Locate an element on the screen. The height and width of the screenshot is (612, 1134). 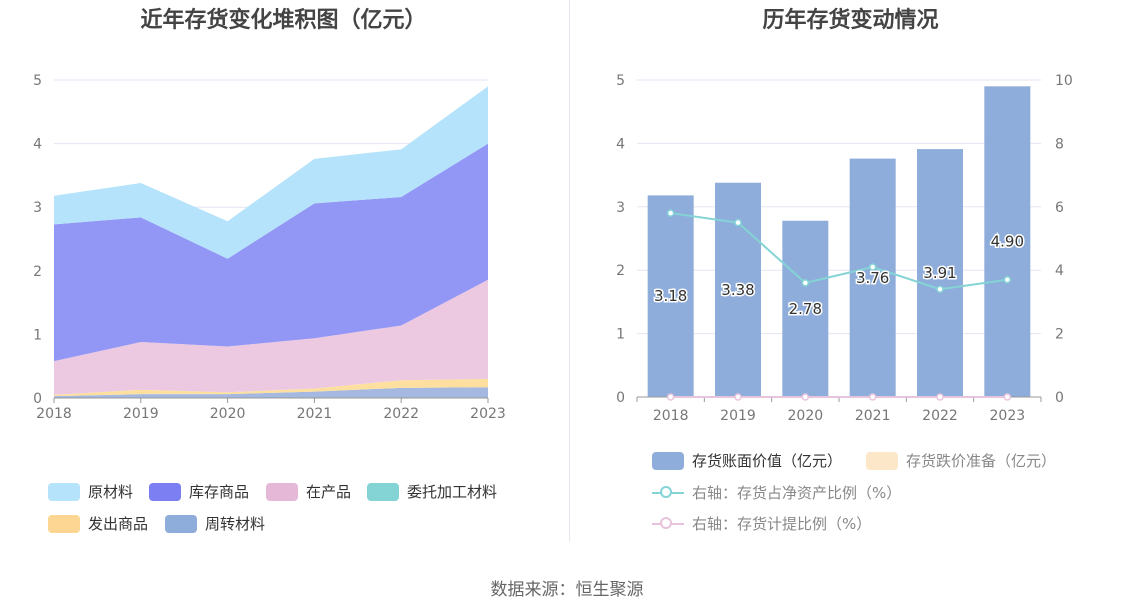
legend-item-shipped: 发出商品 is located at coordinates (98, 523).